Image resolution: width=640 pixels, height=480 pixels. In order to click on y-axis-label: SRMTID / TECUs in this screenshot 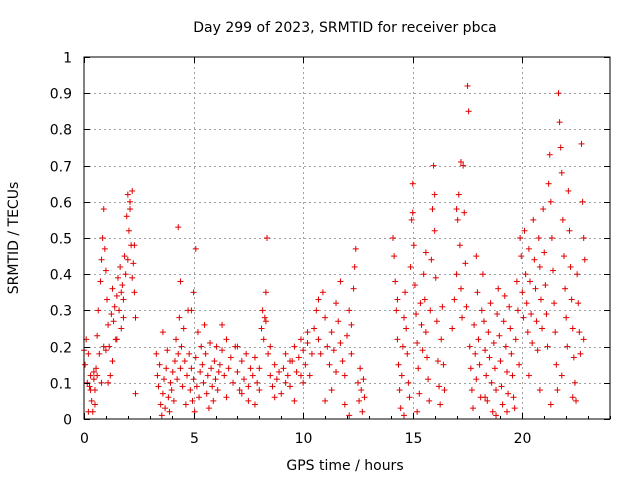, I will do `click(14, 238)`.